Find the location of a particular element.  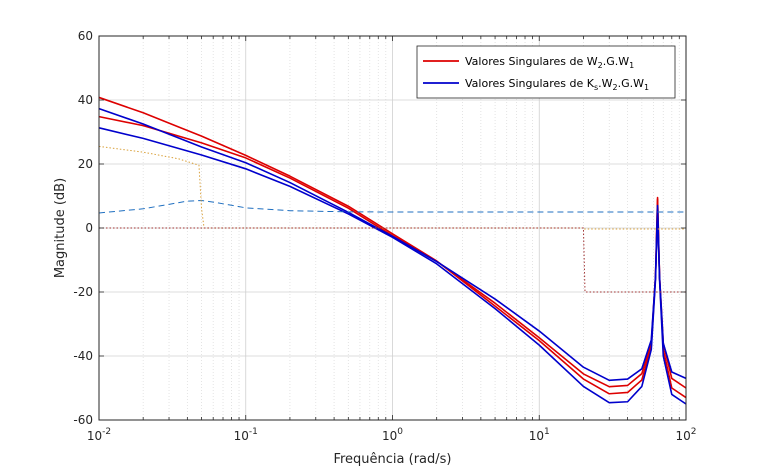

legend-label: Valores Singulares de W2.G.W1 is located at coordinates (549, 62).